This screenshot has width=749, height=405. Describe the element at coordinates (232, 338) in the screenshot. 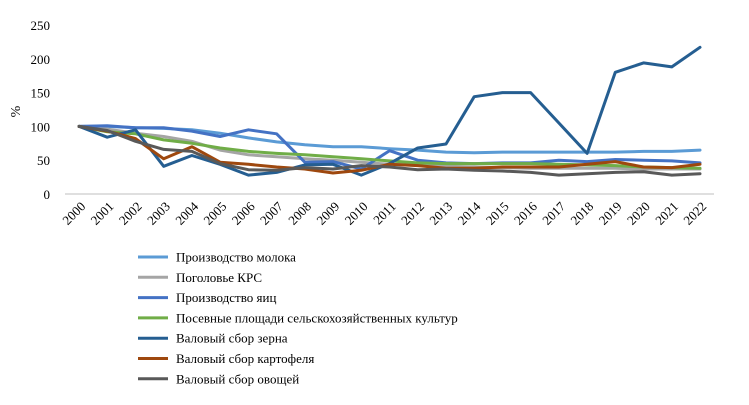

I see `legend-label-4: Валовый сбор зерна` at that location.